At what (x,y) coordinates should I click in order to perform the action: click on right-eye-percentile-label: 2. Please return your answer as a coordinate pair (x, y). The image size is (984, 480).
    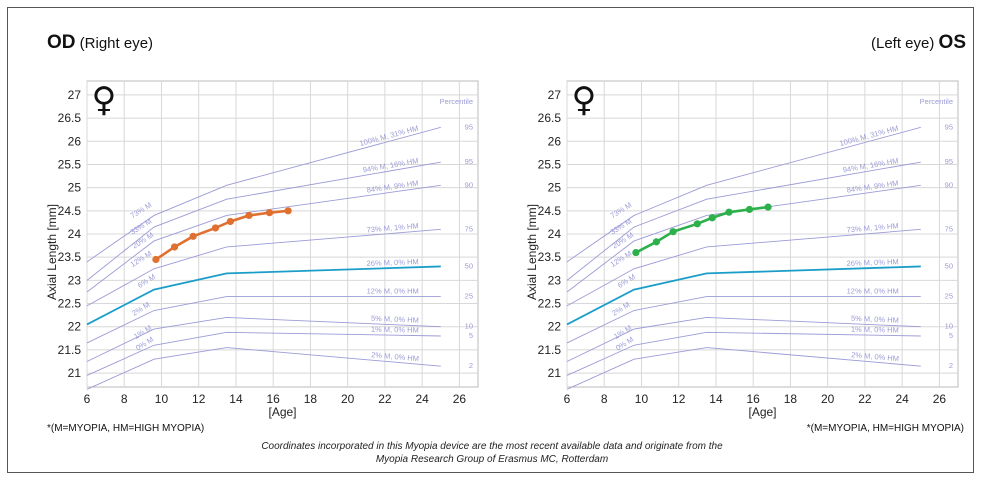
    Looking at the image, I should click on (471, 365).